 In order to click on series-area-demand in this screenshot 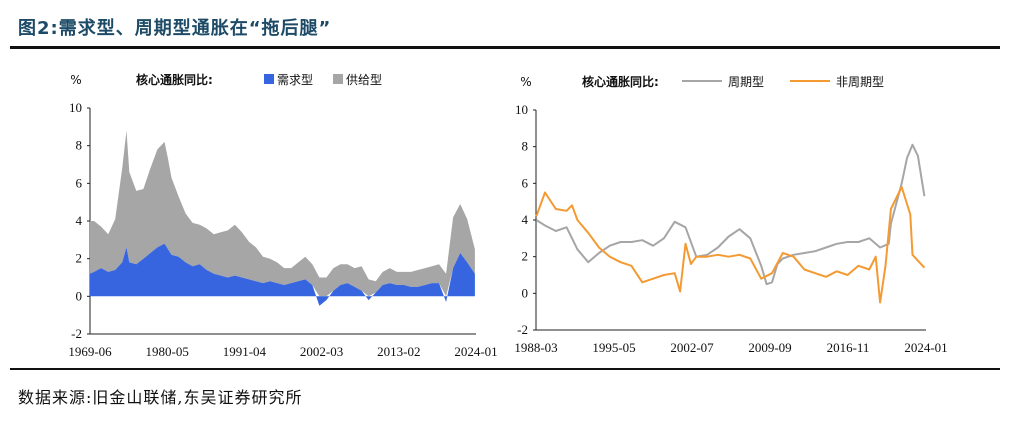, I will do `click(282, 274)`.